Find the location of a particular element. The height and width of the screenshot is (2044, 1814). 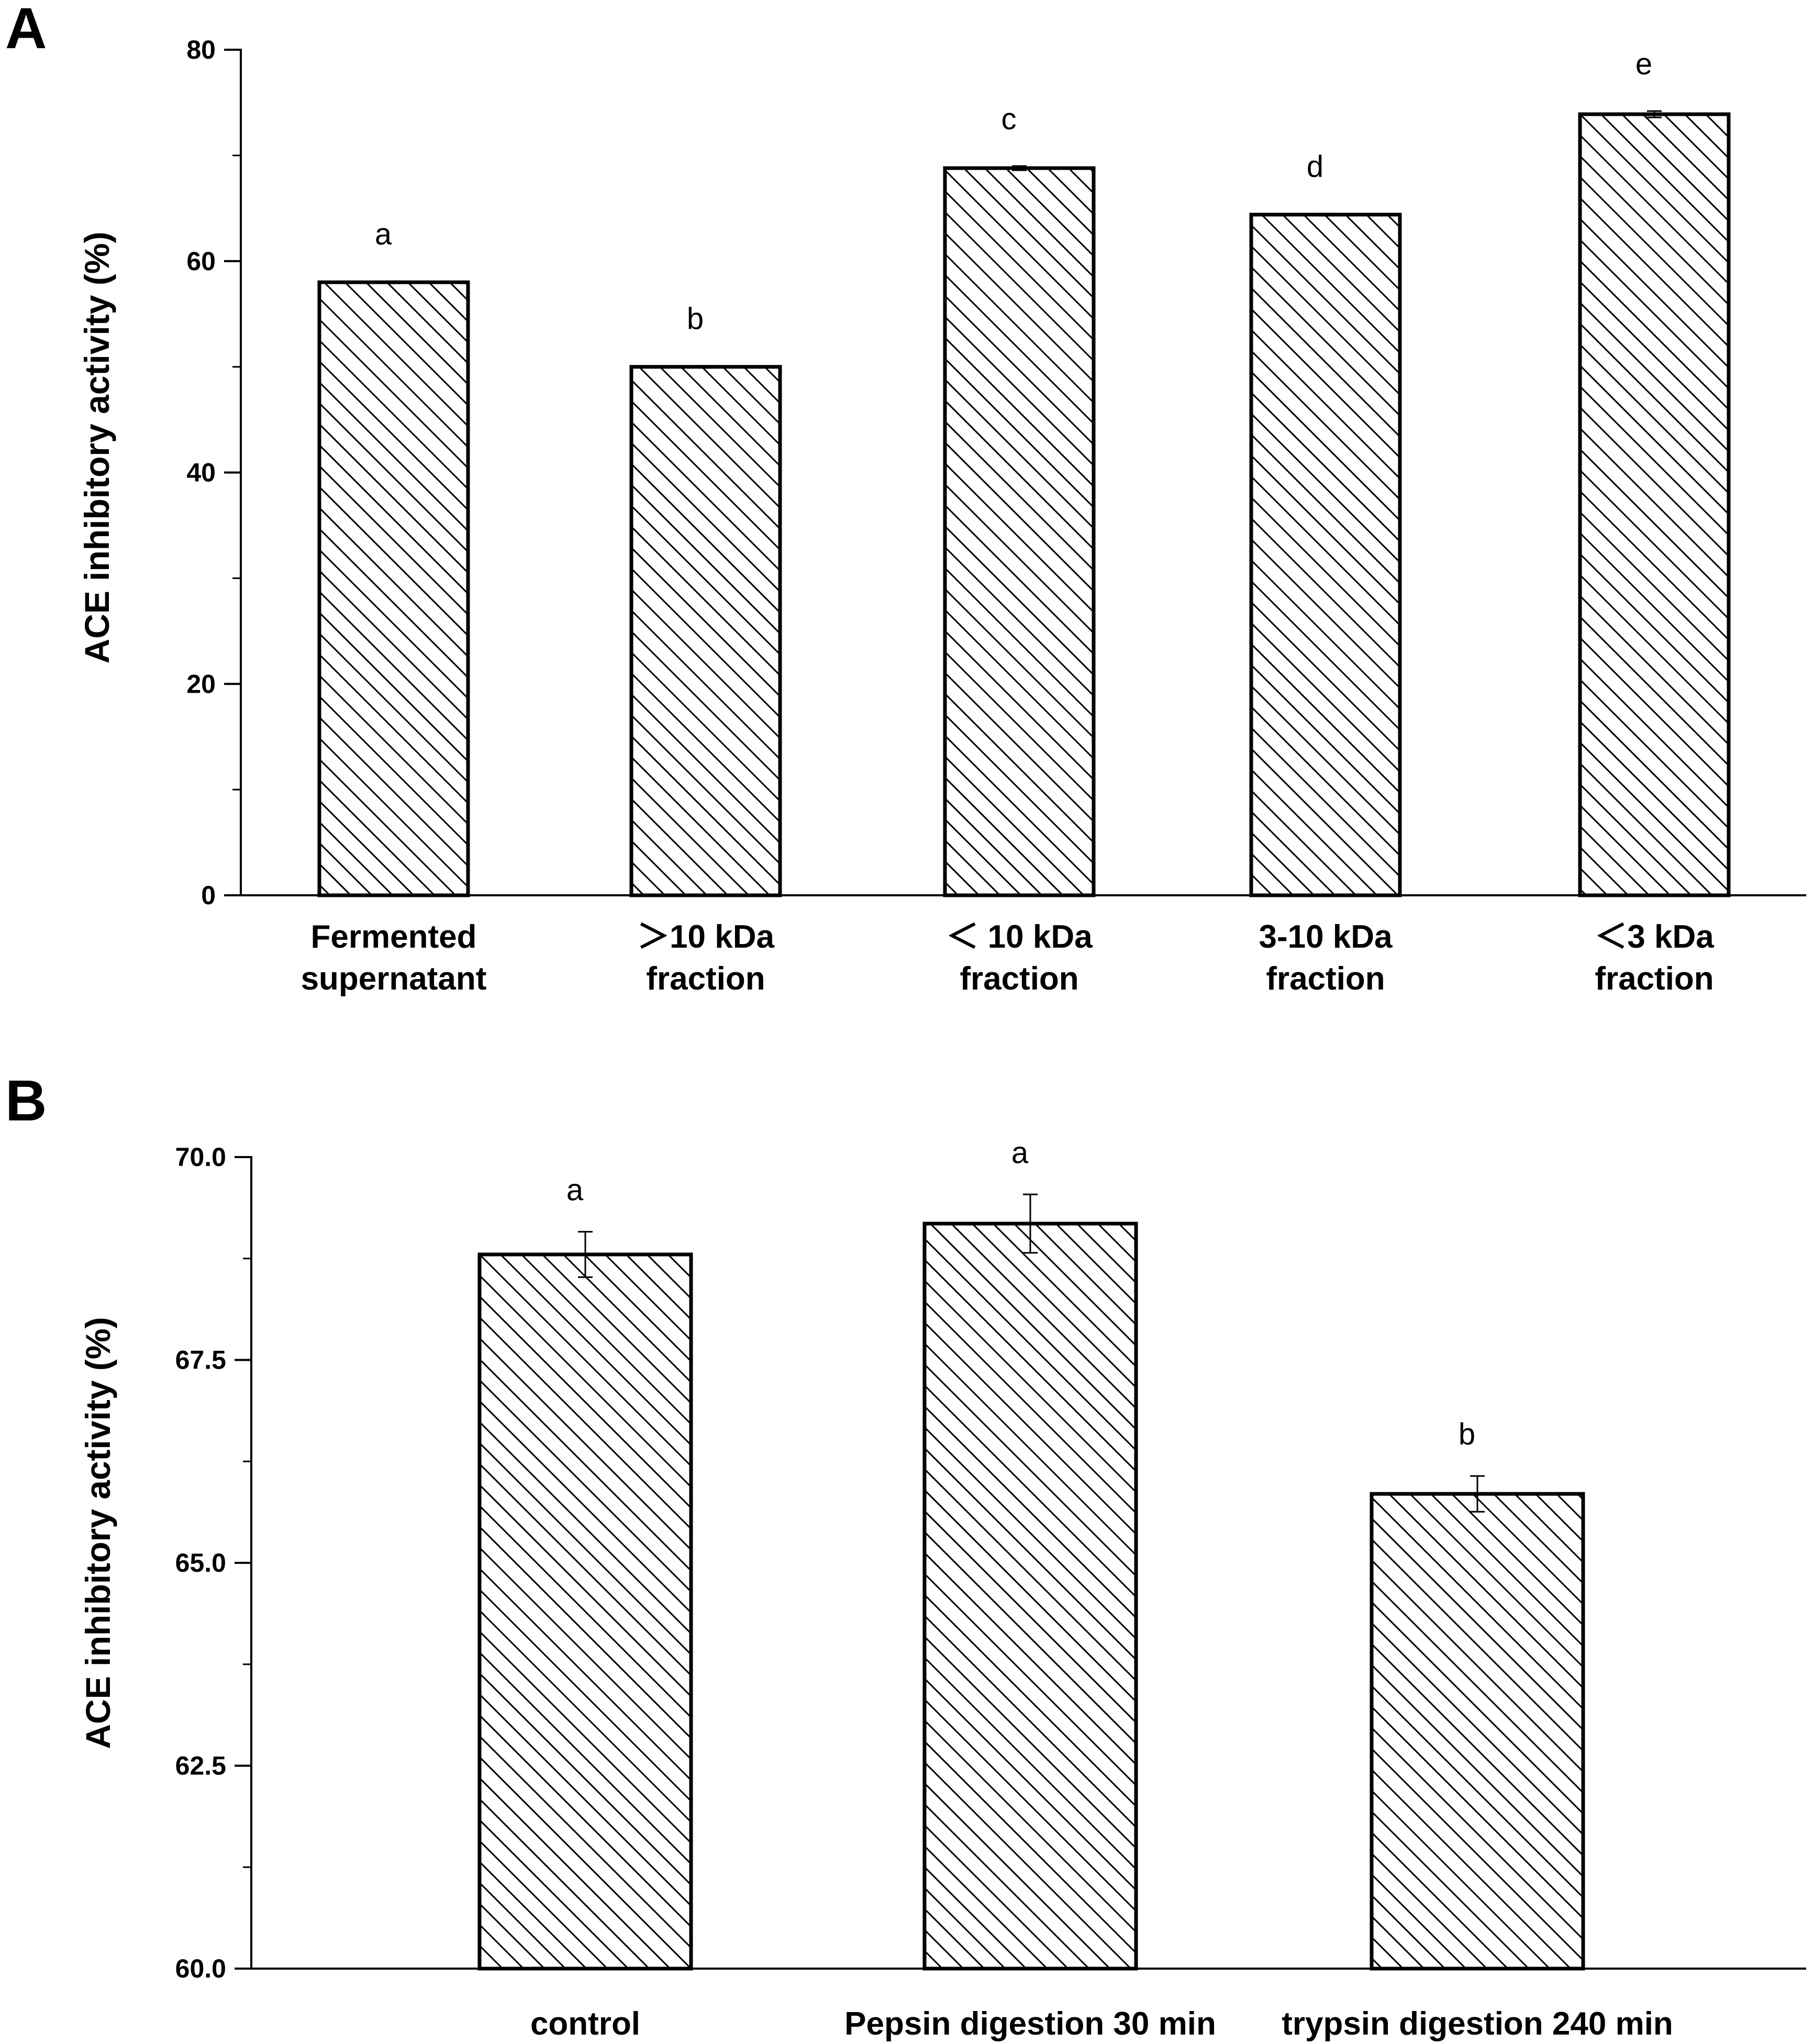

panel-a-sig-label-1: a is located at coordinates (383, 234).